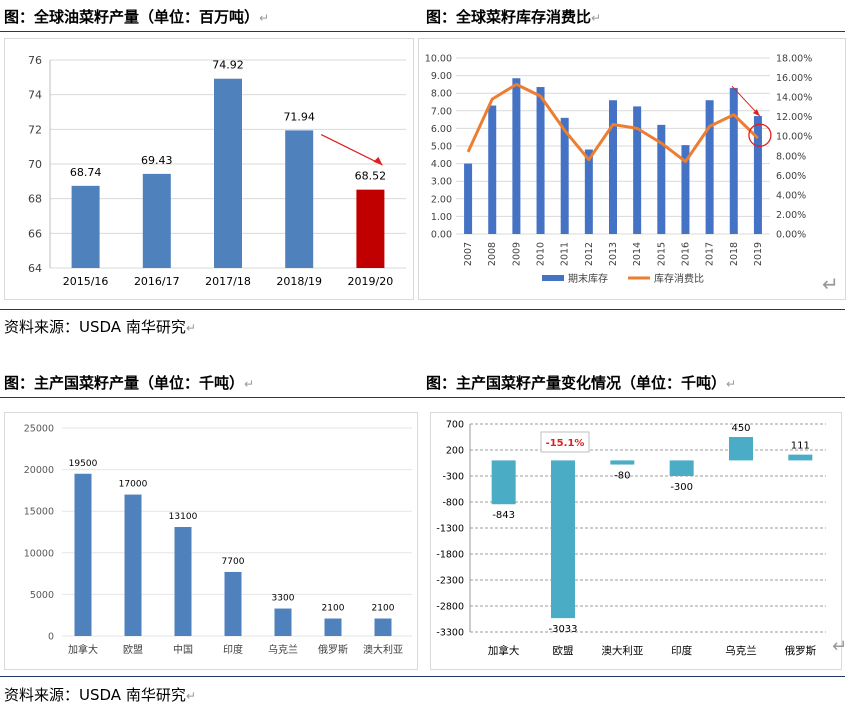 This screenshot has width=852, height=708. Describe the element at coordinates (589, 254) in the screenshot. I see `x-tick-label: 2012` at that location.